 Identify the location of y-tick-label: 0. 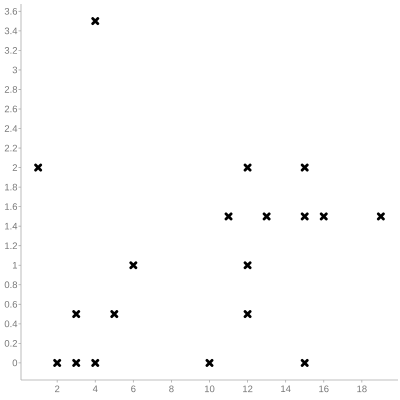
(15, 363).